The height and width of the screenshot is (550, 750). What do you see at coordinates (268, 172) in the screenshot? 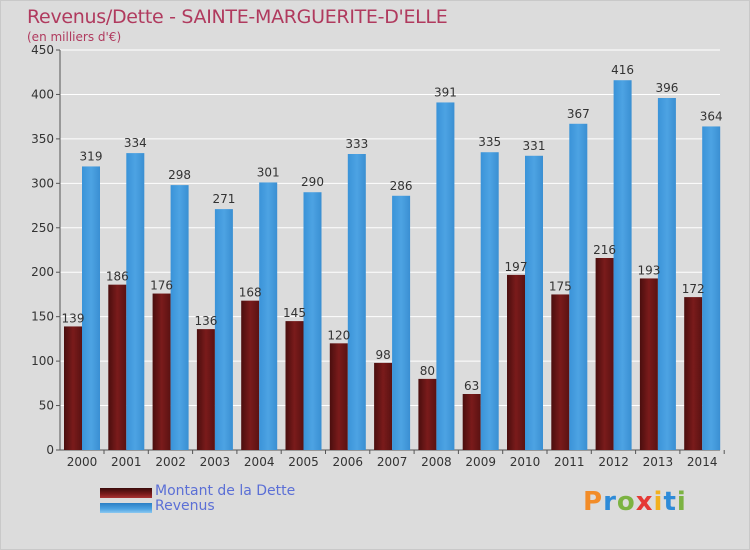
I see `data-label-revenus: 301` at bounding box center [268, 172].